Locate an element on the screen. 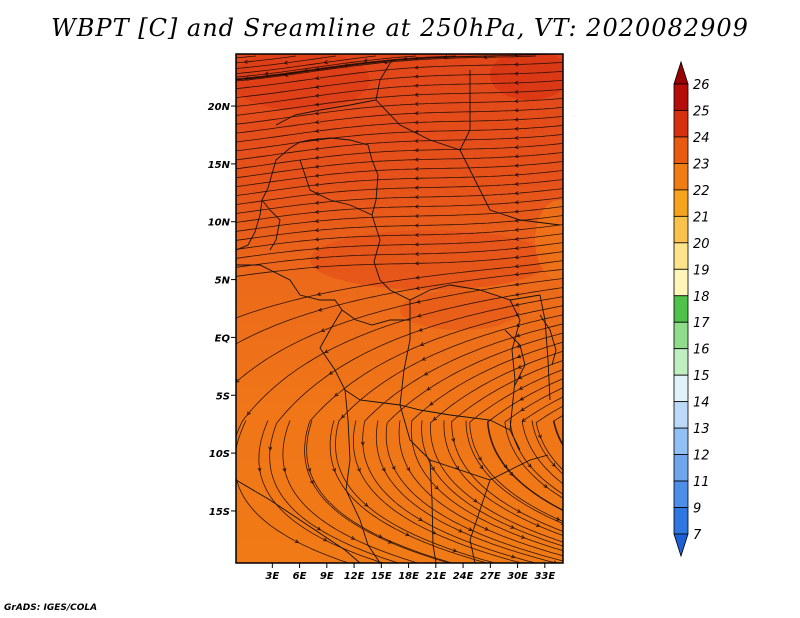  x-tick-label: 27E is located at coordinates (490, 576).